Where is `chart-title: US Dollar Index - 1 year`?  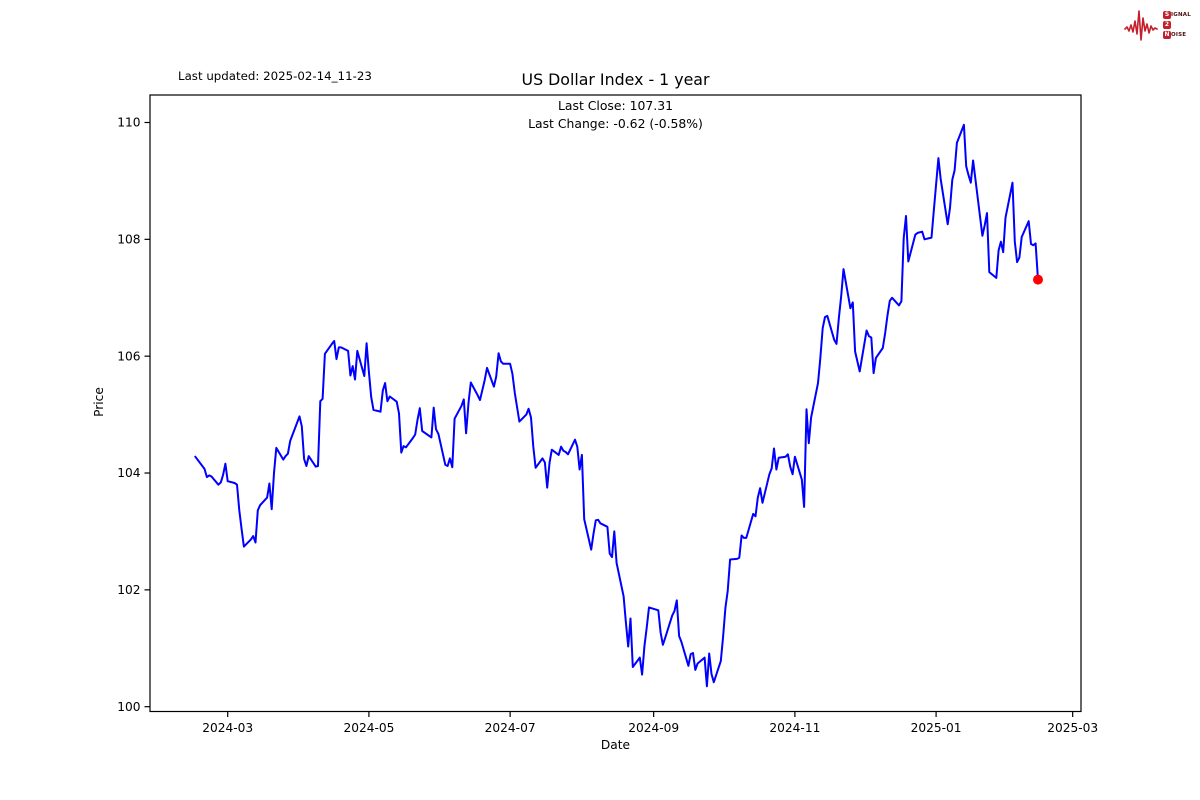
chart-title: US Dollar Index - 1 year is located at coordinates (615, 79).